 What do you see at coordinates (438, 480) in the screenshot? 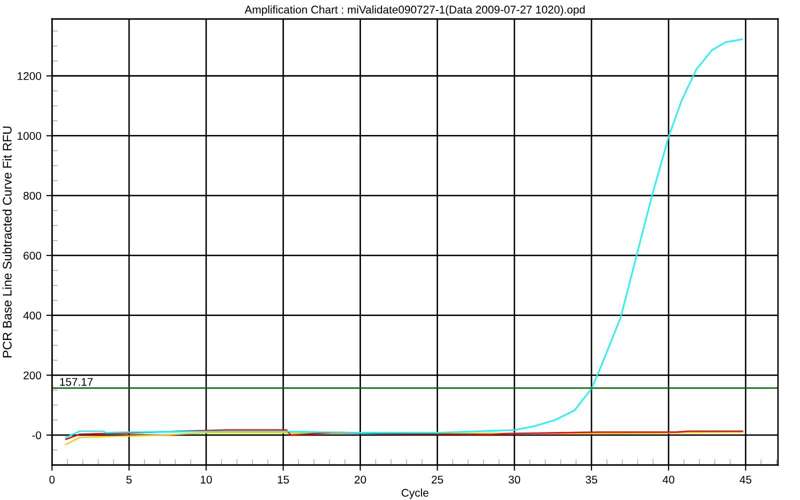
I see `x-tick-label: 25` at bounding box center [438, 480].